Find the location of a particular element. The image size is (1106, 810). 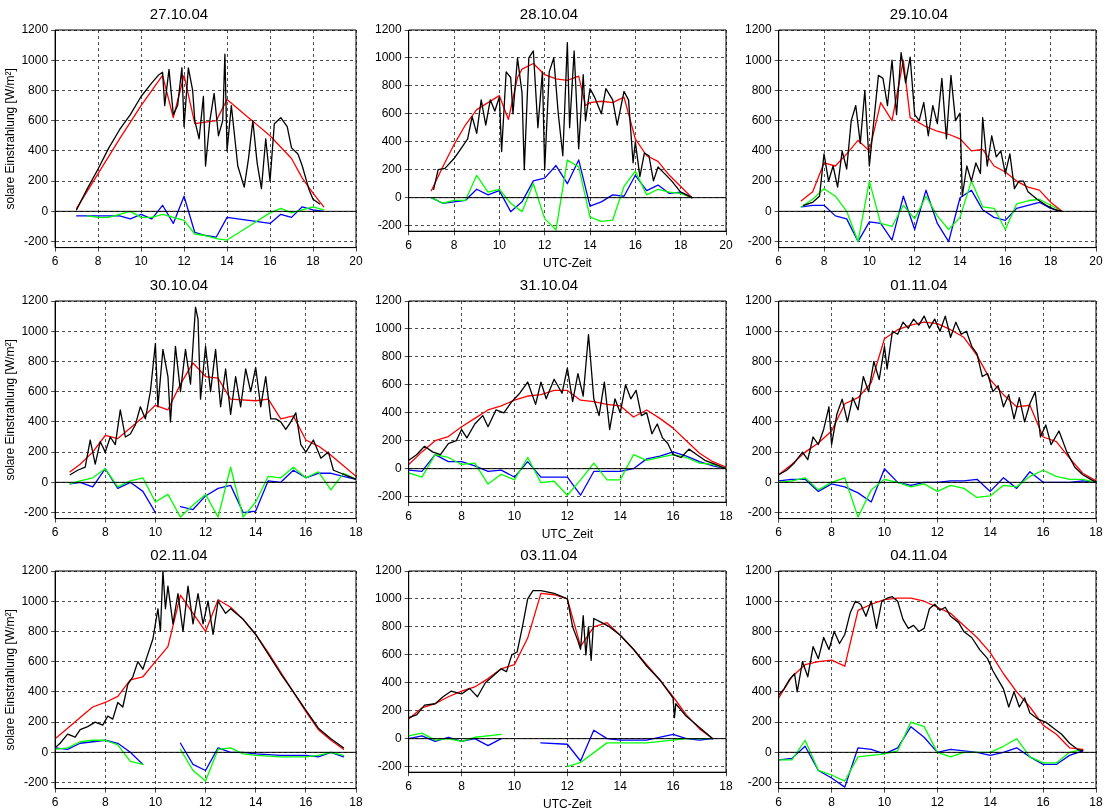

x-tick-label: 20 is located at coordinates (1096, 261).